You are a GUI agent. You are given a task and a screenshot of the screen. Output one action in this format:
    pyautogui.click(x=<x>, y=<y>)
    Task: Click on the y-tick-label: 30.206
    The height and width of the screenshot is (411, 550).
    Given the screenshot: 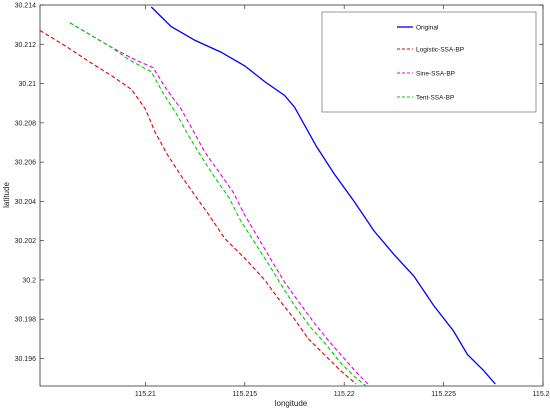 What is the action you would take?
    pyautogui.click(x=26, y=163)
    